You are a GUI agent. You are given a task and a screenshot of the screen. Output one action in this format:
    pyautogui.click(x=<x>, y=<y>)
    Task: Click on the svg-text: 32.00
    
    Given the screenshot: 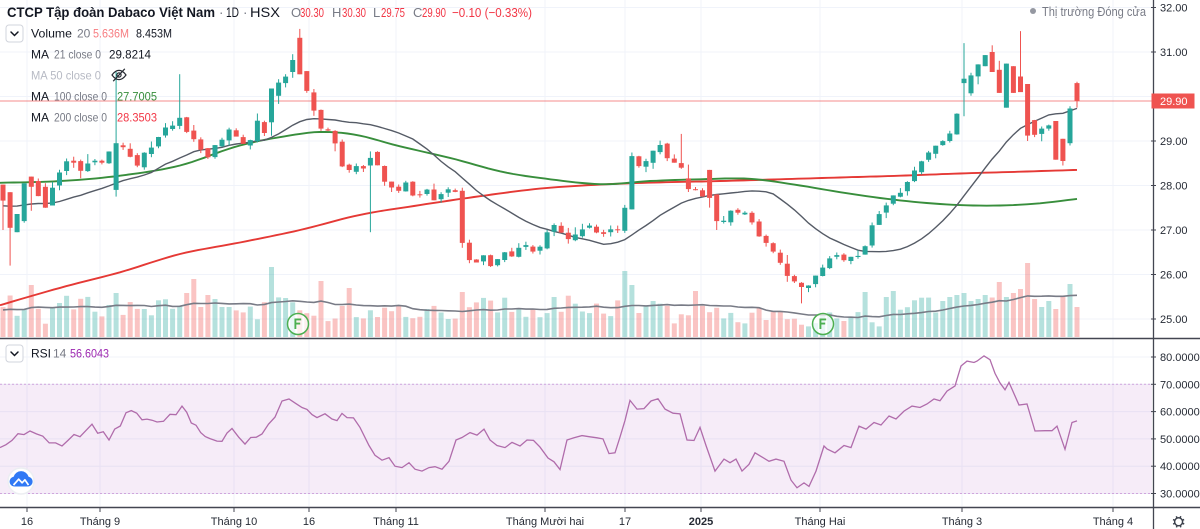 What is the action you would take?
    pyautogui.click(x=1174, y=9)
    